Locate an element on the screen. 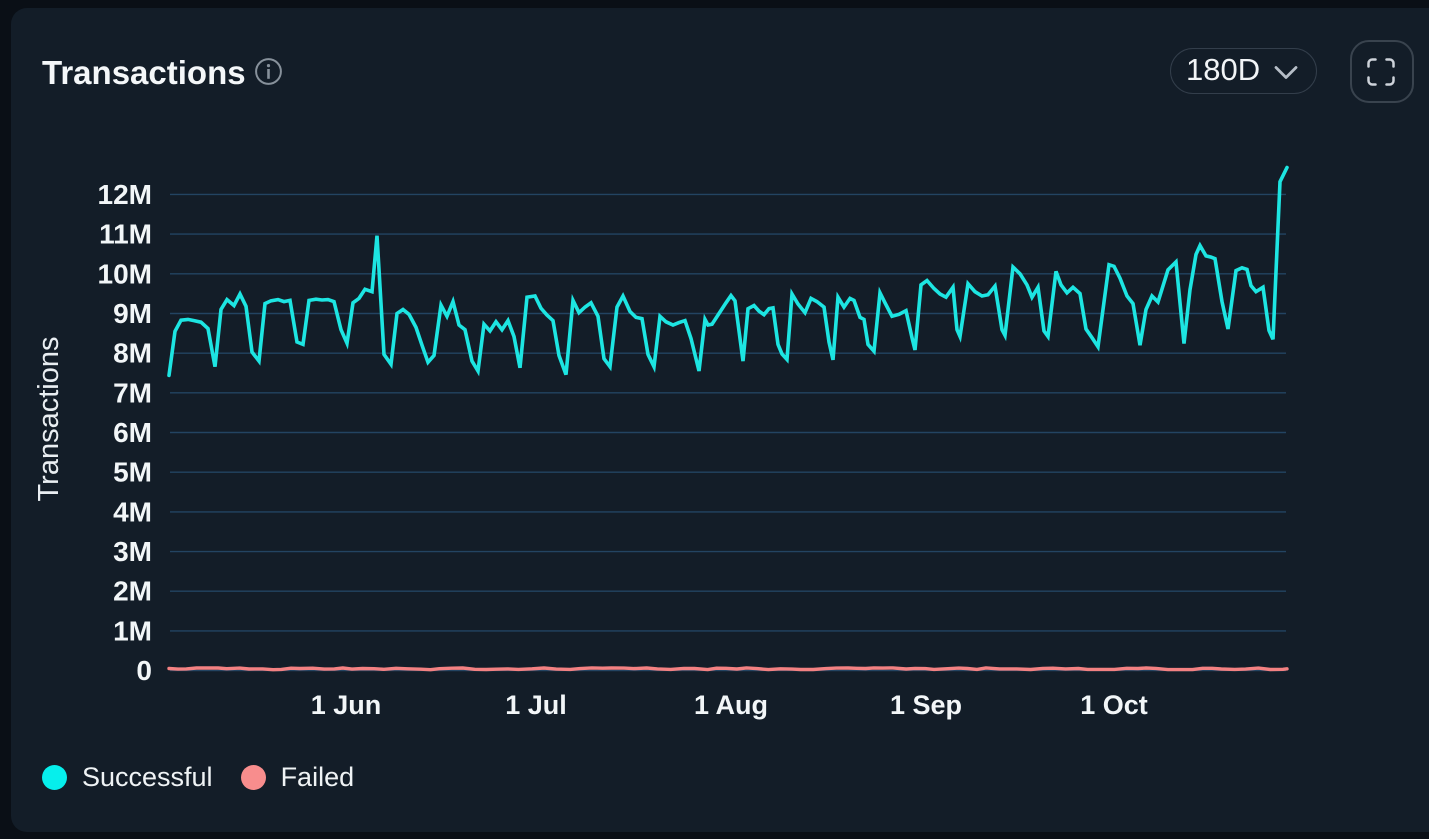  svg-text: 1 Oct is located at coordinates (1114, 705).